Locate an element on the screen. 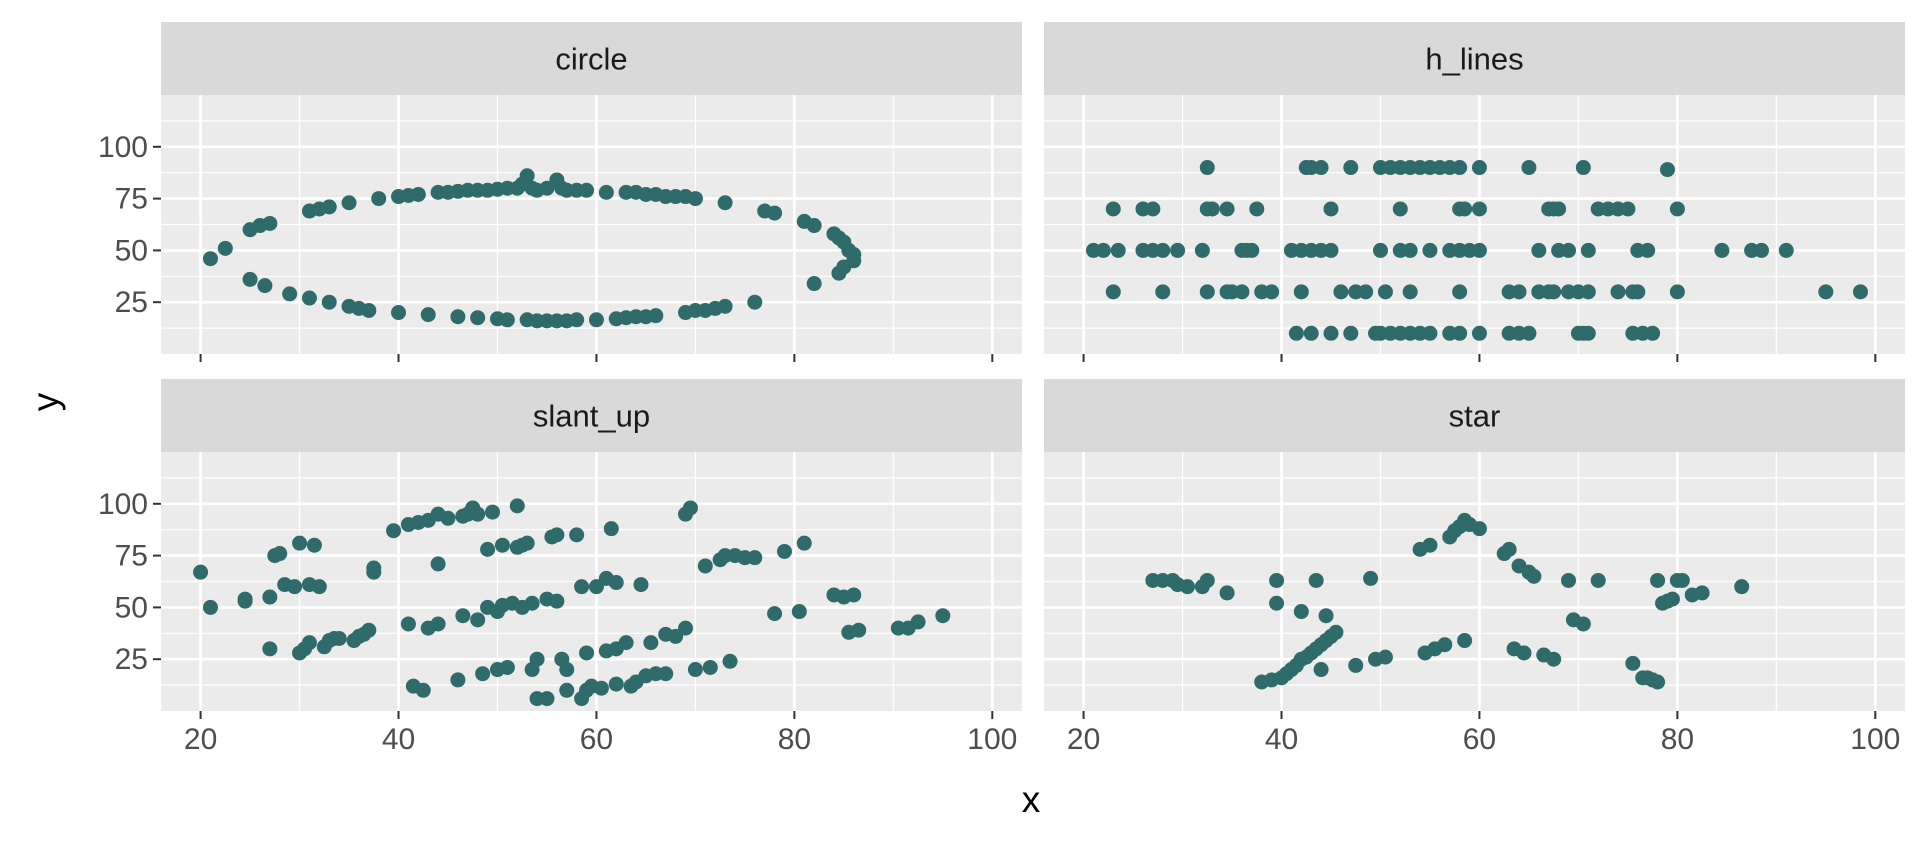 This screenshot has height=845, width=1920. x-axis-title: x is located at coordinates (1031, 799).